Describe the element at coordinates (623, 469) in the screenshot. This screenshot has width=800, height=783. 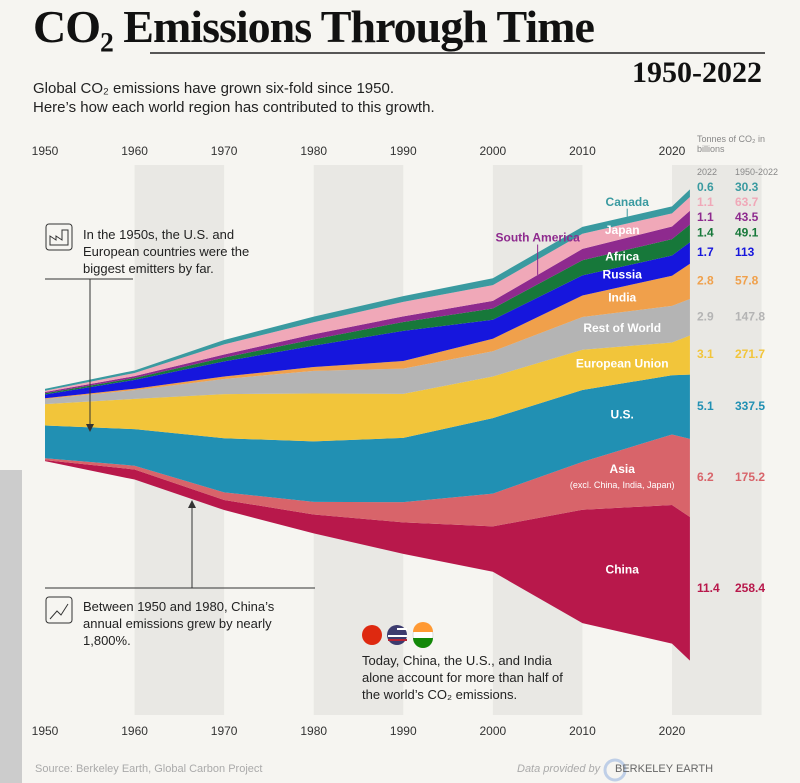
I see `region-label: Asia` at that location.